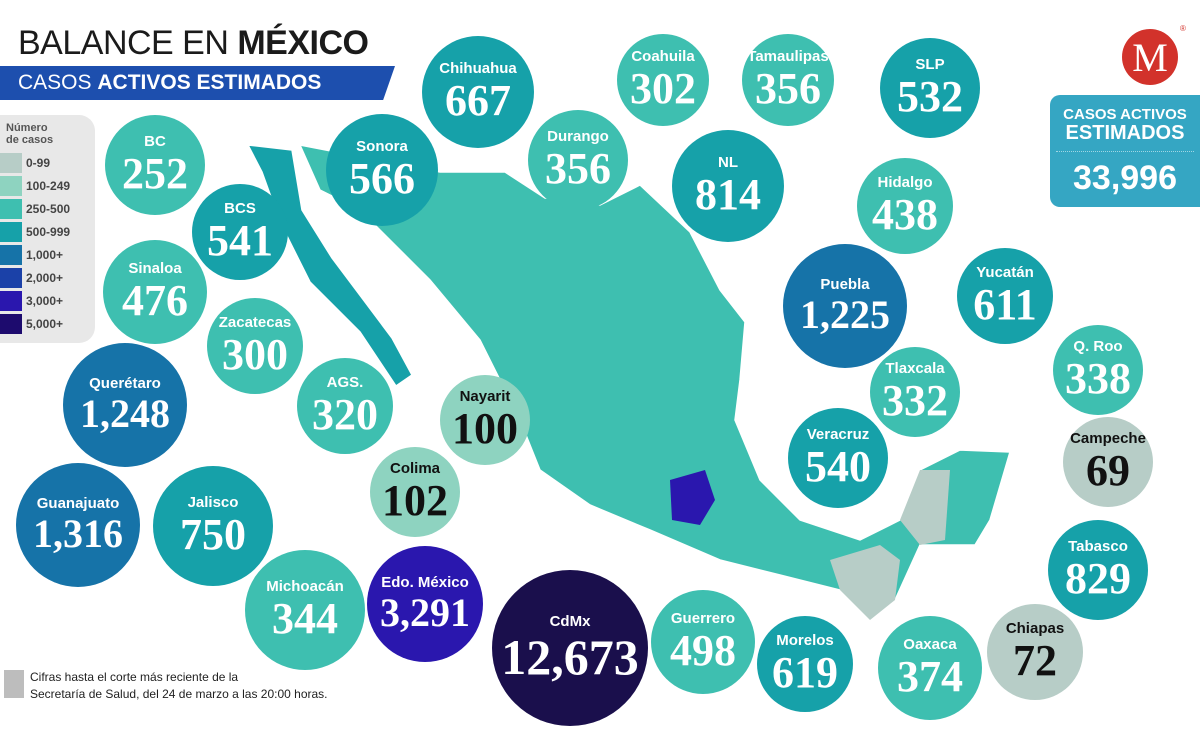  I want to click on state-name: Hidalgo, so click(905, 182).